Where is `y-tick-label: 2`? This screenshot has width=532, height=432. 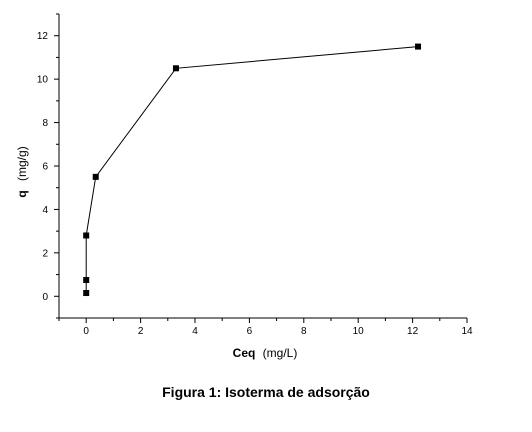
y-tick-label: 2 is located at coordinates (45, 253).